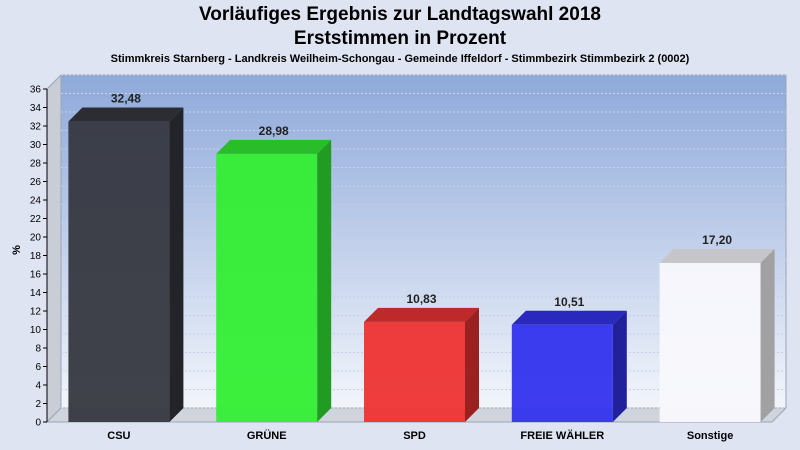  I want to click on y-tick-label: 36, so click(36, 90).